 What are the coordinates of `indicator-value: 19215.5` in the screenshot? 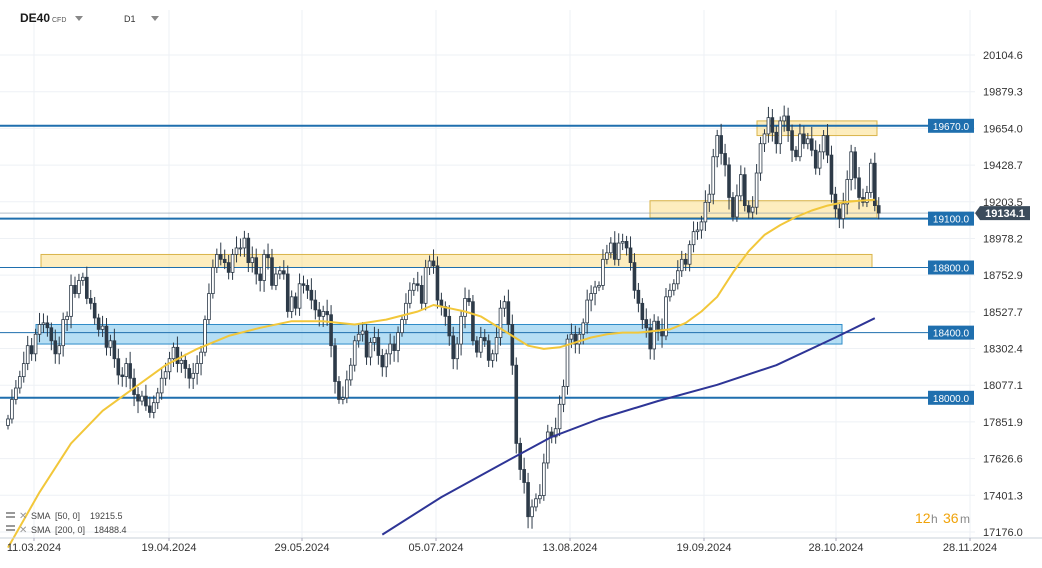 It's located at (106, 516).